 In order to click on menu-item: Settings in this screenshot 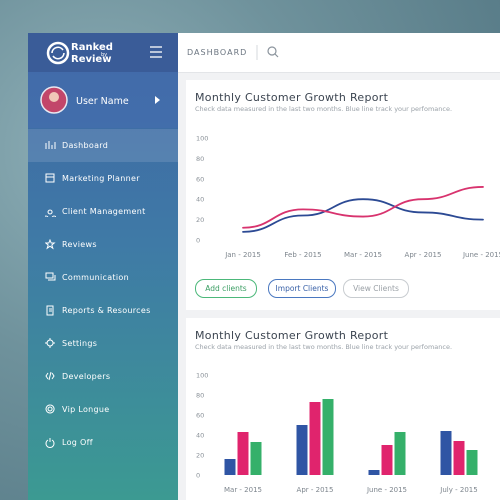, I will do `click(103, 343)`.